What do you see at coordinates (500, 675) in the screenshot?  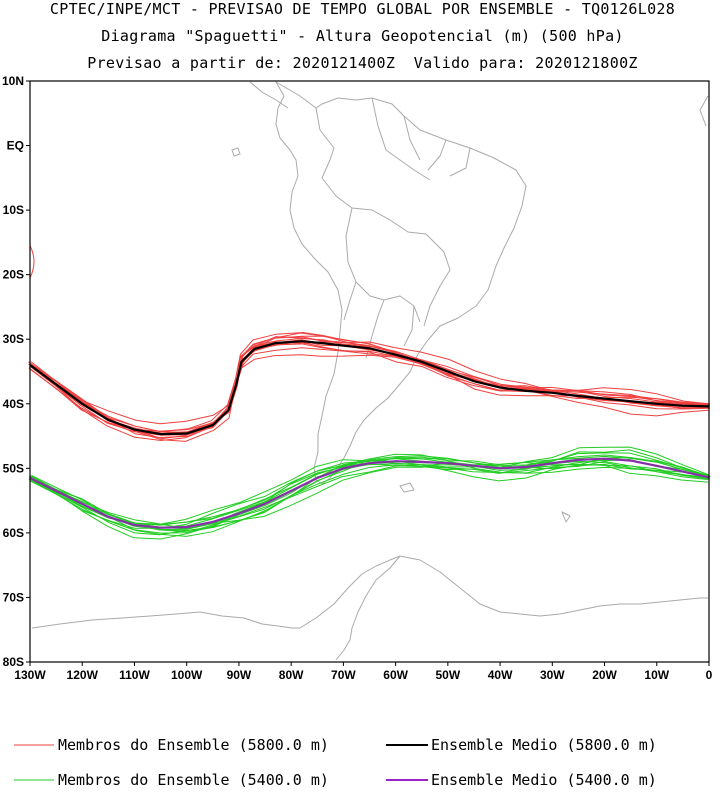 I see `lon-label: 40W` at bounding box center [500, 675].